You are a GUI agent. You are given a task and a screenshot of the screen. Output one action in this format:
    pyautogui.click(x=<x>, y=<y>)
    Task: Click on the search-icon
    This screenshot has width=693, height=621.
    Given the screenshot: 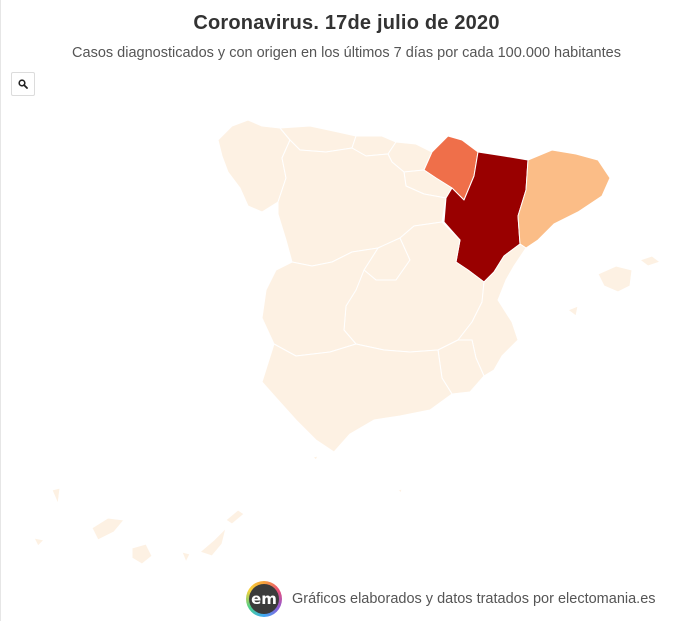 What is the action you would take?
    pyautogui.click(x=23, y=84)
    